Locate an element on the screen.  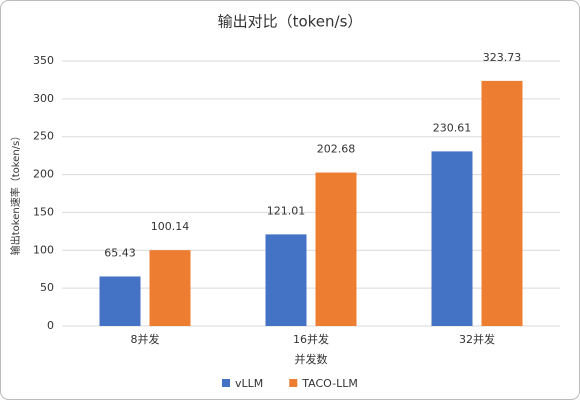
value-label: 100.14 is located at coordinates (170, 226).